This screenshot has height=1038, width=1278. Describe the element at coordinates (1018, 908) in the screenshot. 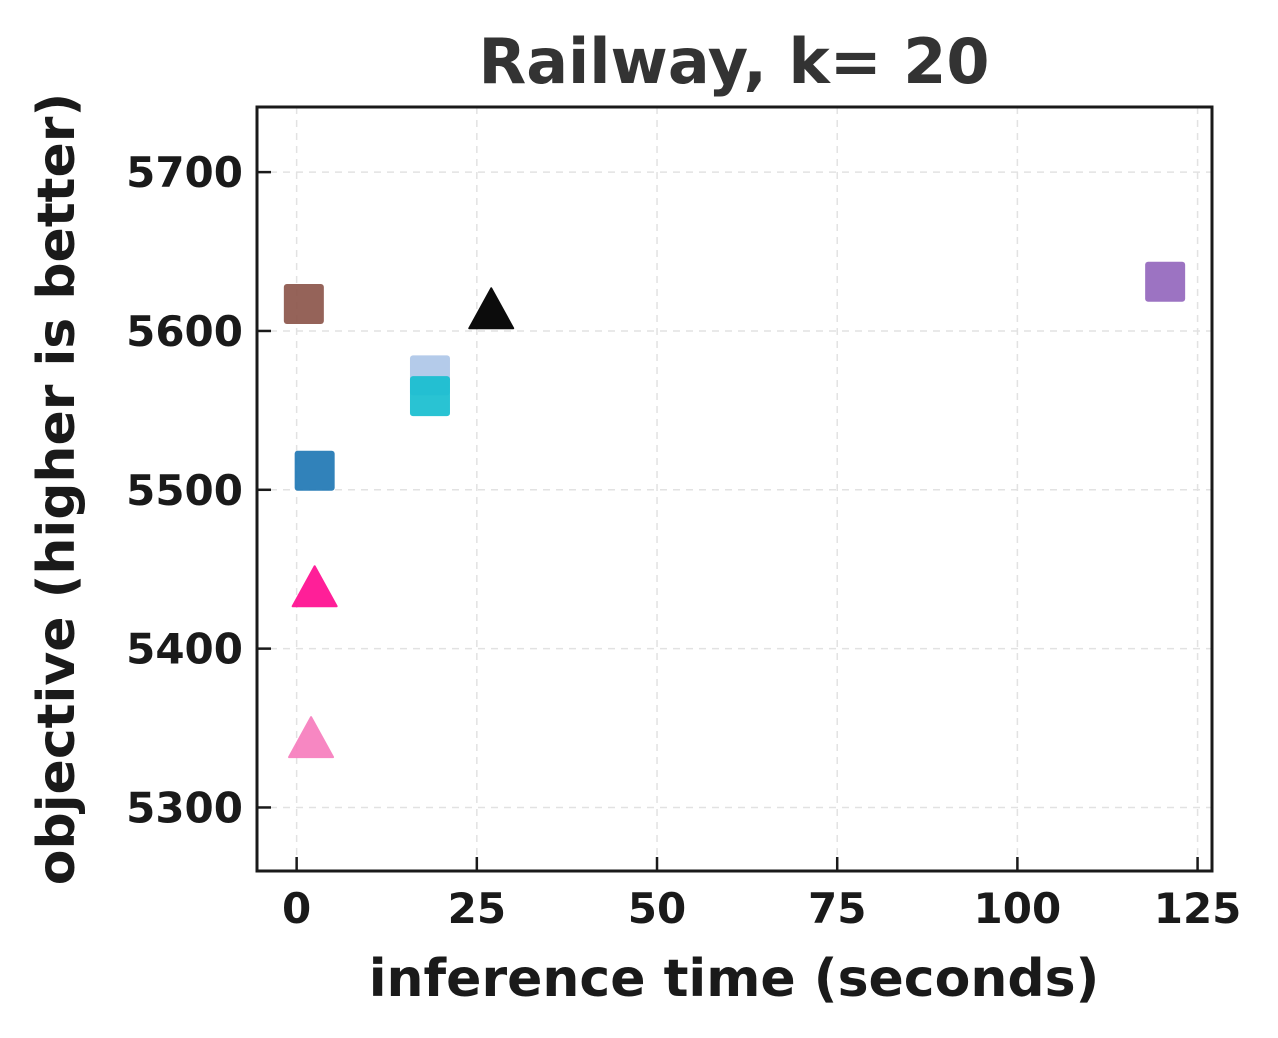

I see `x-tick-label: 100` at that location.